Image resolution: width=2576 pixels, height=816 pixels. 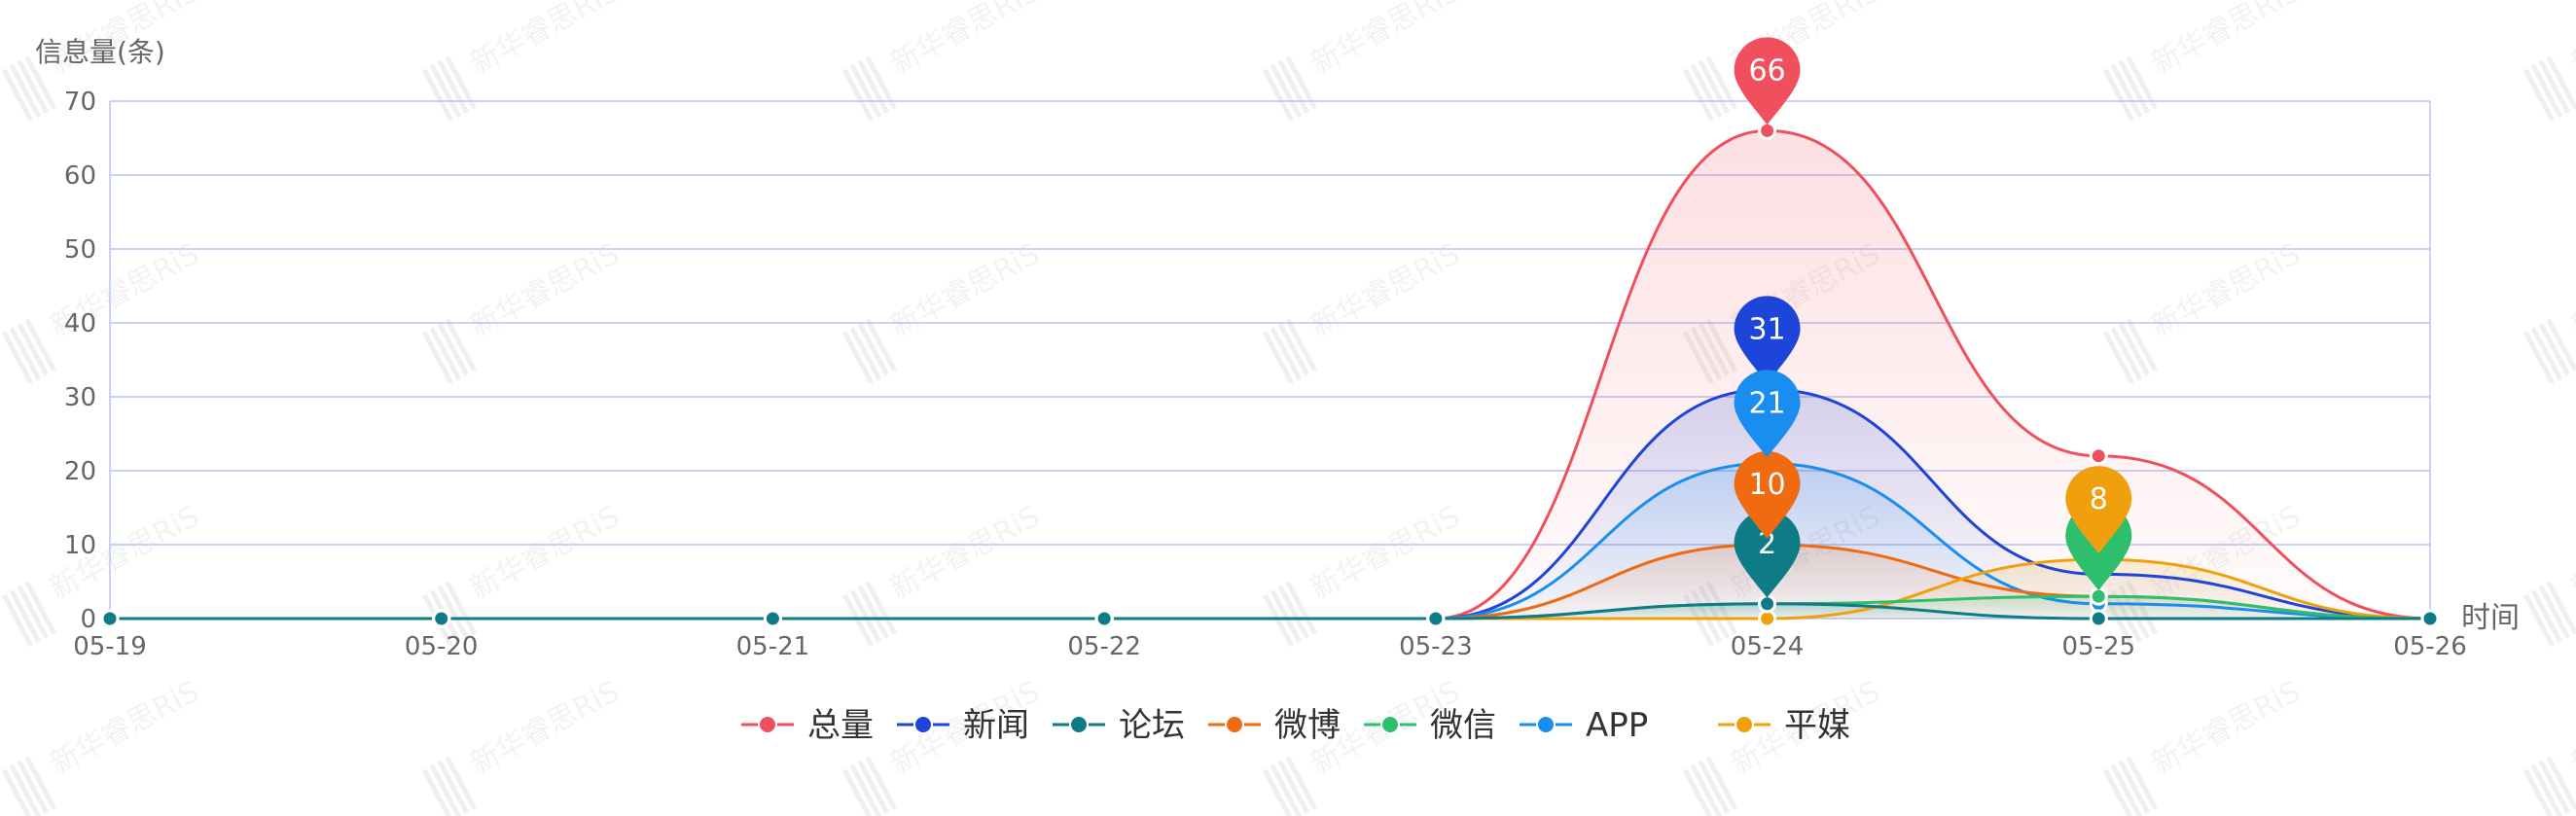 What do you see at coordinates (2430, 646) in the screenshot?
I see `x-tick-label: 05-26` at bounding box center [2430, 646].